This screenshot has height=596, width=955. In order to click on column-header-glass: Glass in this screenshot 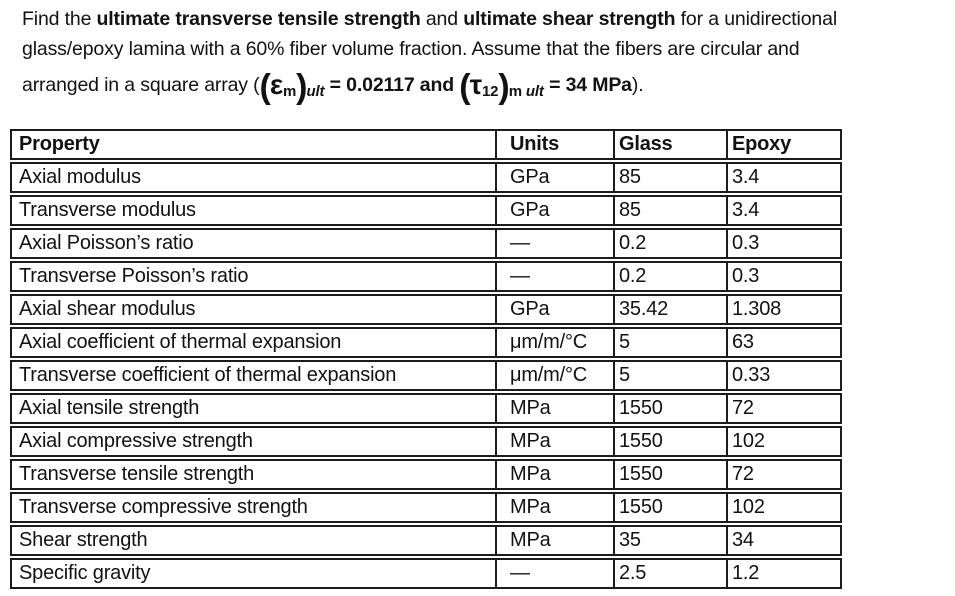, I will do `click(669, 144)`.